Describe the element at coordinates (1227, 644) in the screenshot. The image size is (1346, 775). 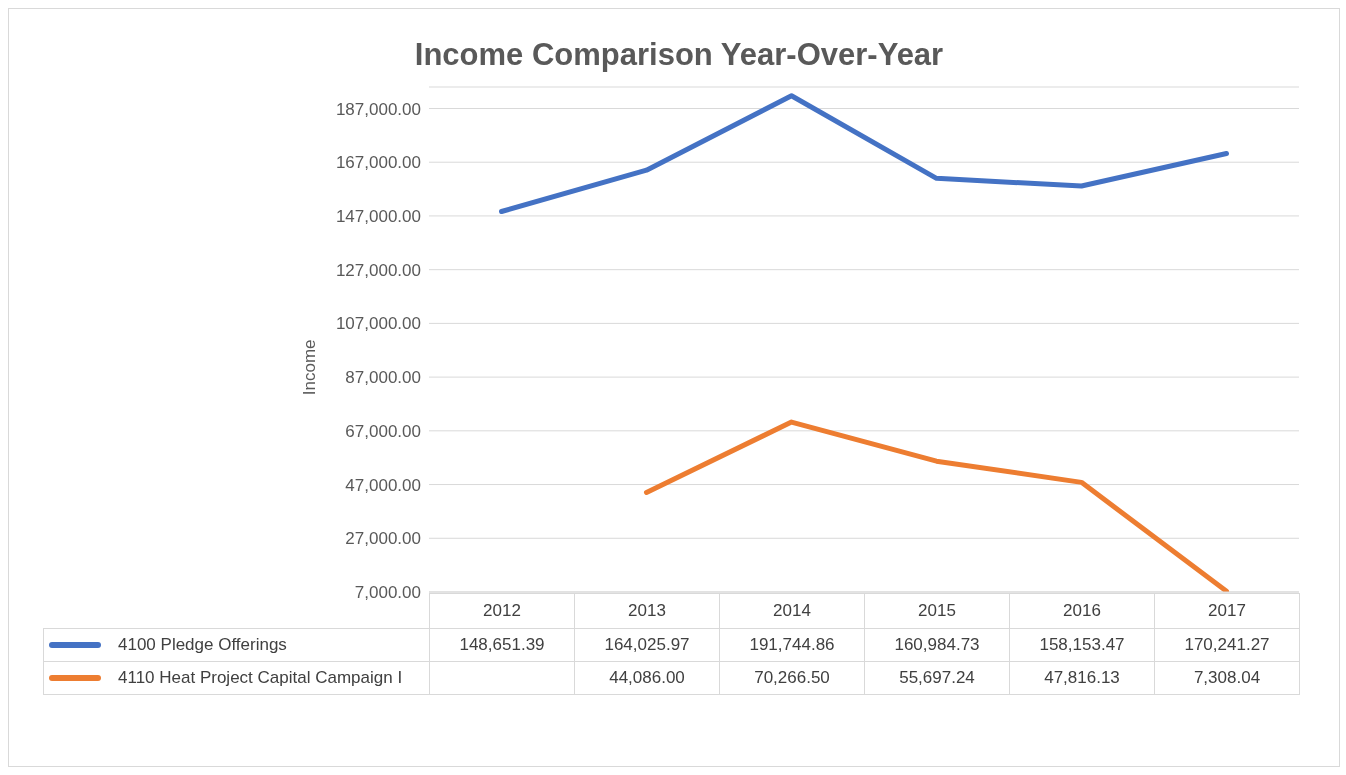
I see `data-label: 170,241.27` at that location.